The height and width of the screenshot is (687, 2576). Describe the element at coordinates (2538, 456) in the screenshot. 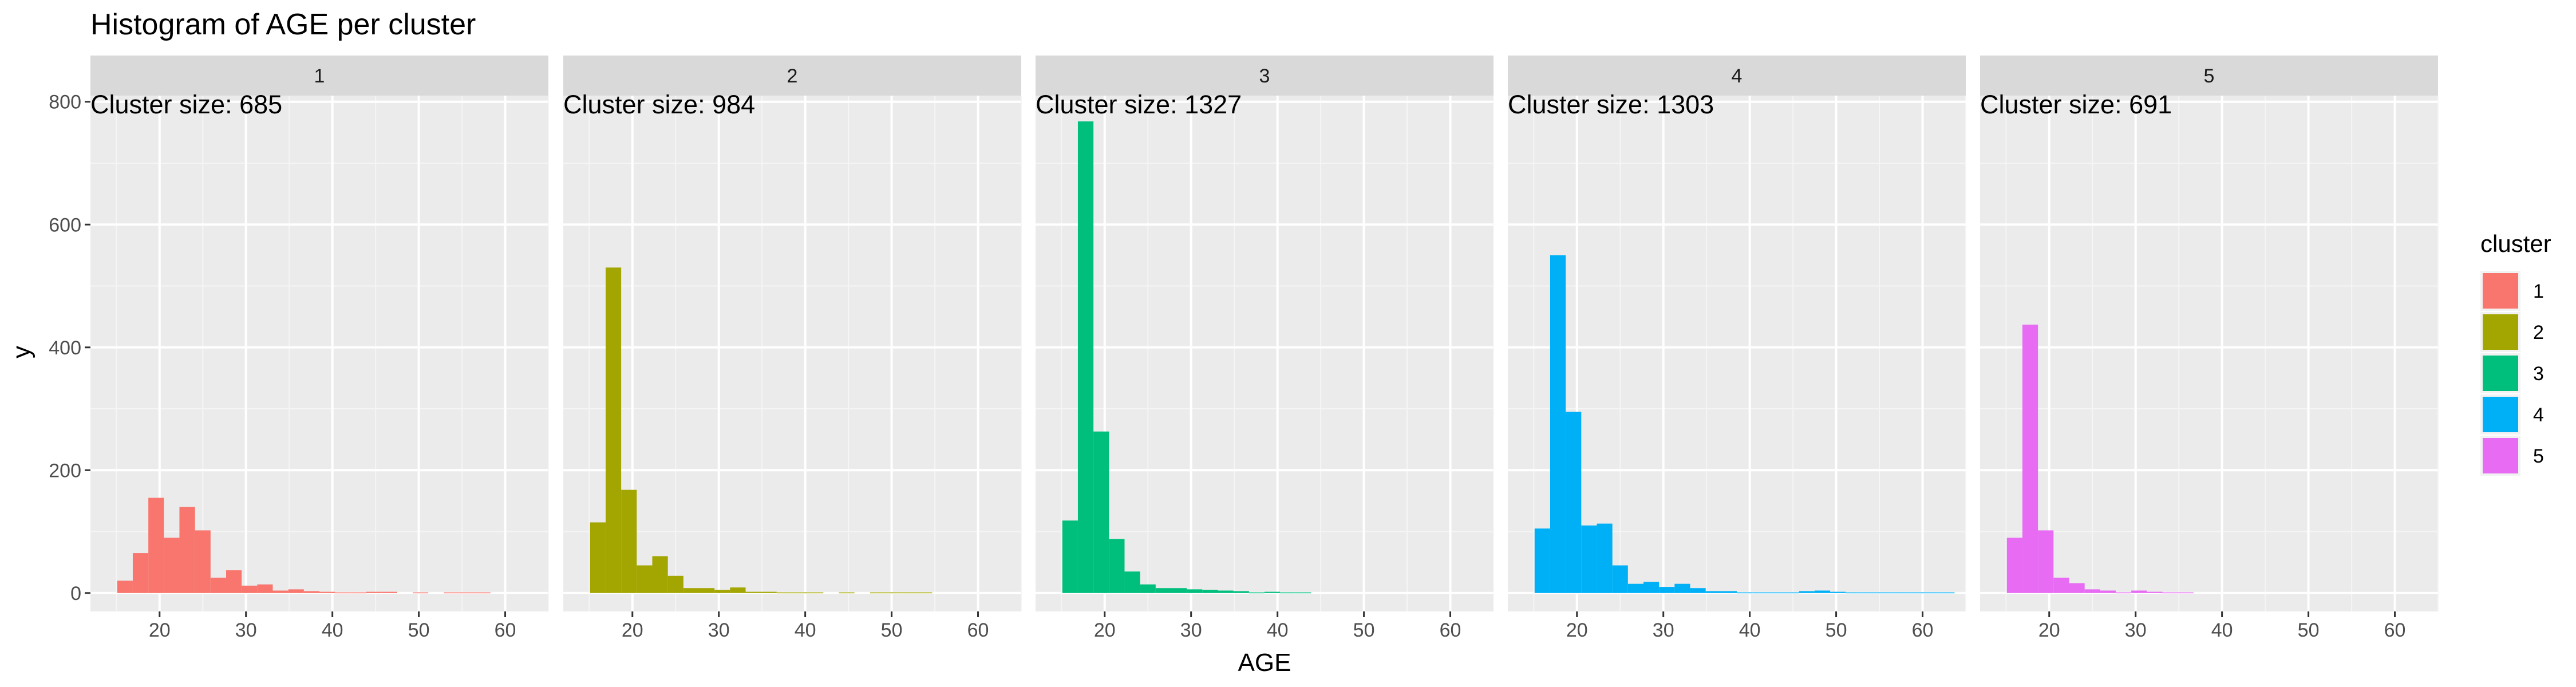

I see `legend-label: 5` at that location.